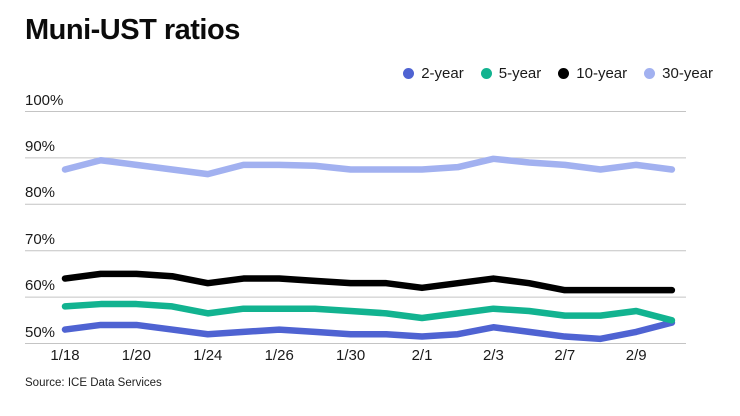  Describe the element at coordinates (93, 383) in the screenshot. I see `source-note: Source: ICE Data Services` at that location.